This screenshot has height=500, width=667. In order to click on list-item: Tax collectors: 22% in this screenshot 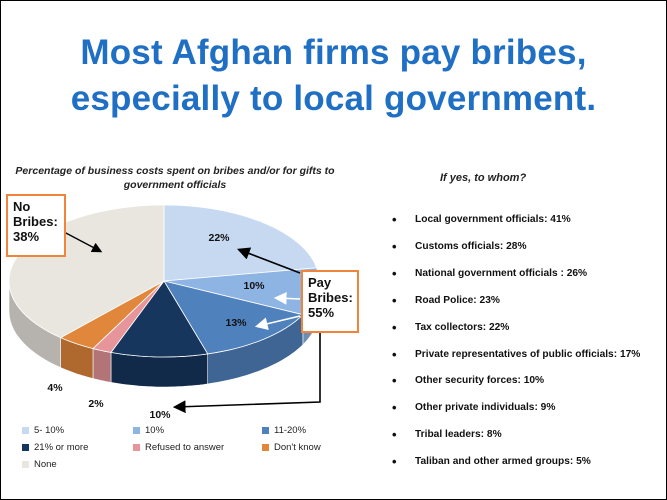, I will do `click(516, 328)`.